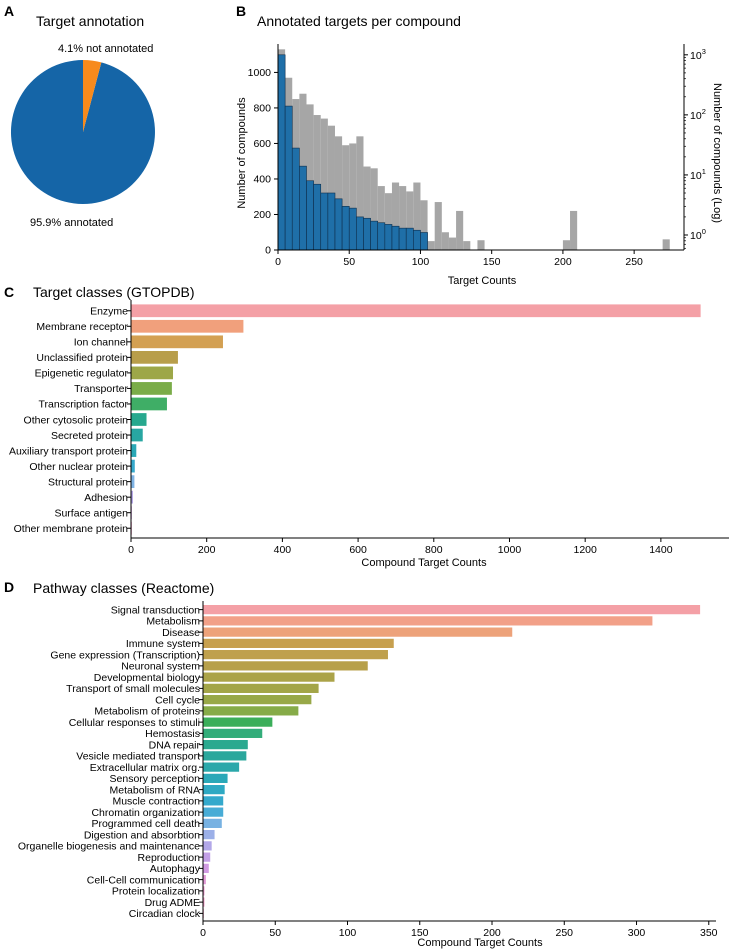 The image size is (729, 949). Describe the element at coordinates (123, 588) in the screenshot. I see `pathway-classes-title: Pathway classes (Reactome)` at that location.